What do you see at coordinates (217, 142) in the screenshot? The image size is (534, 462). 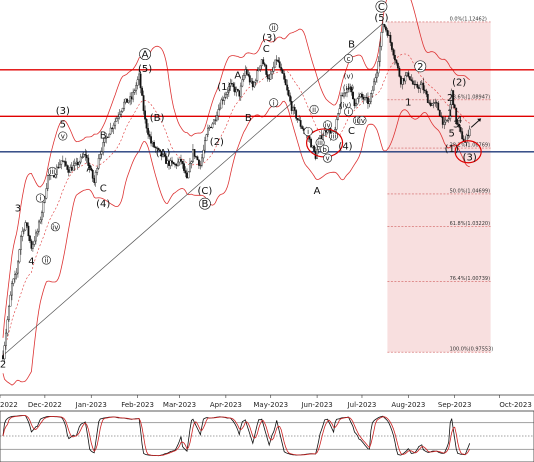 I see `wave-label: (2)` at bounding box center [217, 142].